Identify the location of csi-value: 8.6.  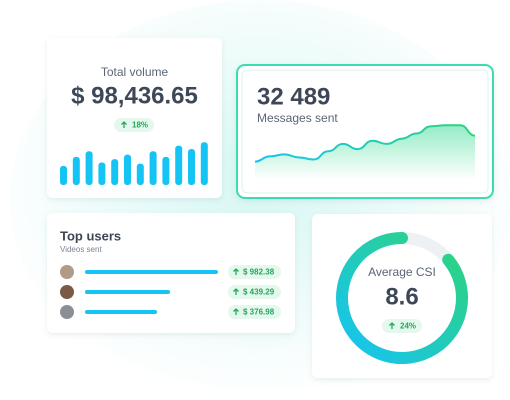
(401, 296).